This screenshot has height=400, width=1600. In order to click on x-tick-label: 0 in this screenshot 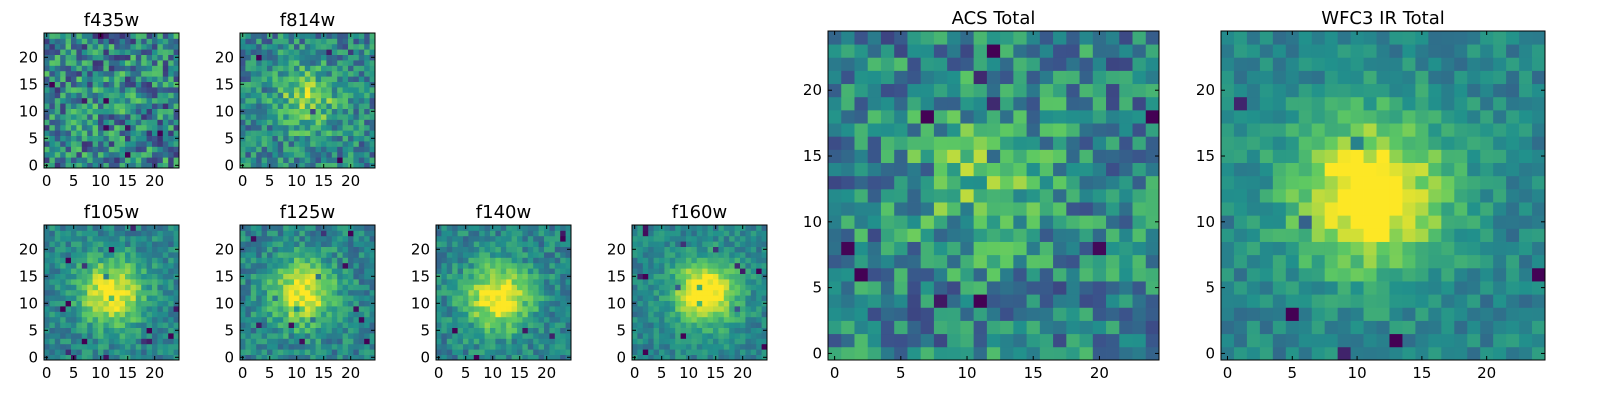, I will do `click(635, 373)`.